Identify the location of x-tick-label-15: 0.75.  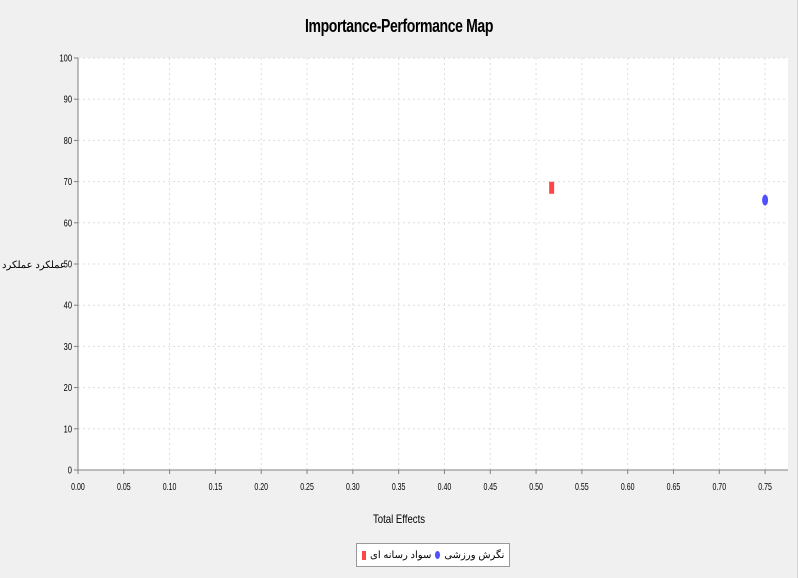
(765, 487).